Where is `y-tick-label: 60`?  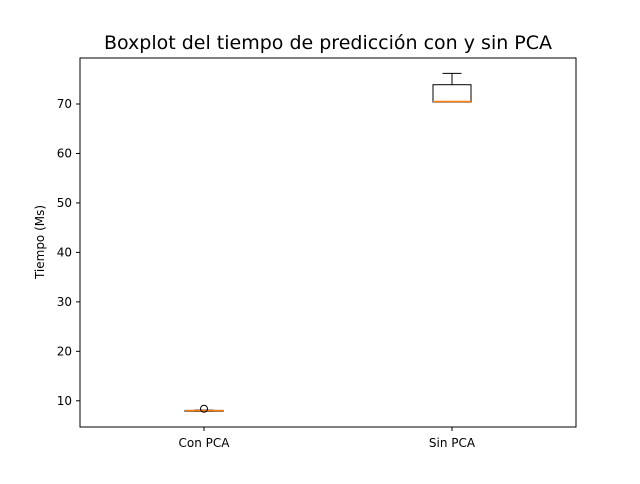 y-tick-label: 60 is located at coordinates (64, 153).